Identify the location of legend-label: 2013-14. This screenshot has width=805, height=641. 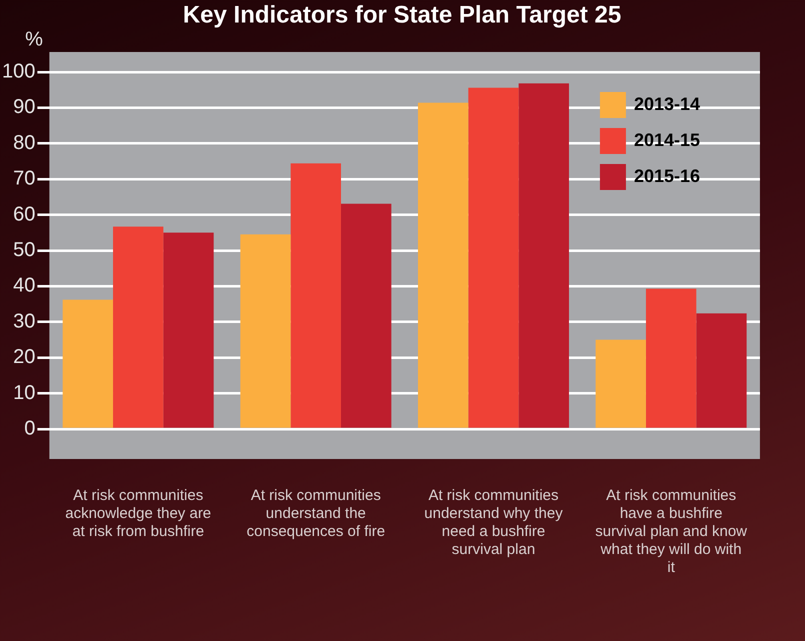
(667, 104).